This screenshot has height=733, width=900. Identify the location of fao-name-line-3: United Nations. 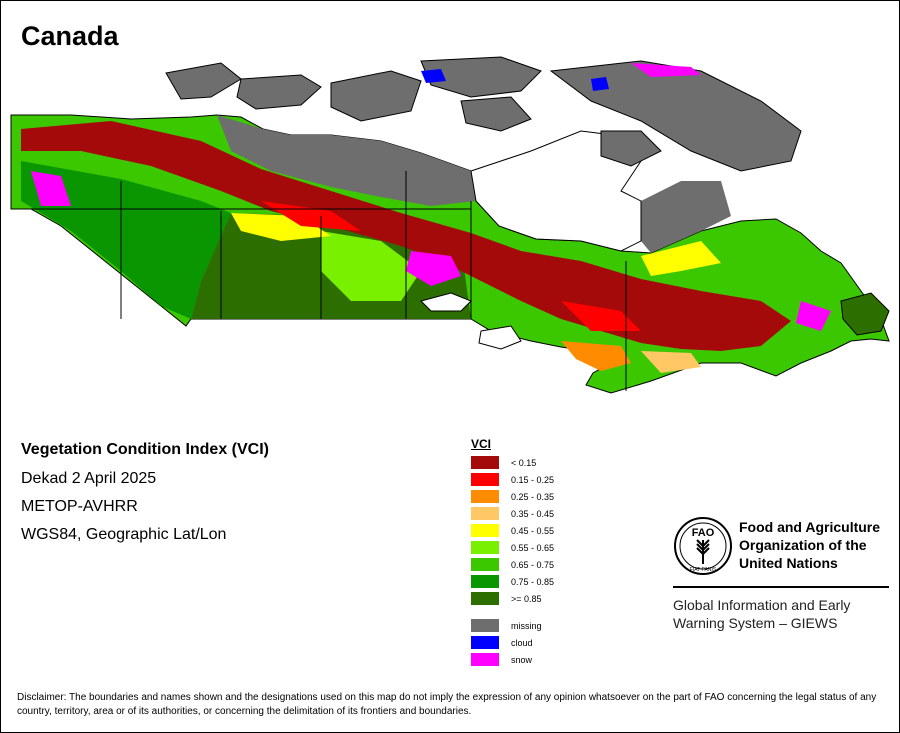
(788, 563).